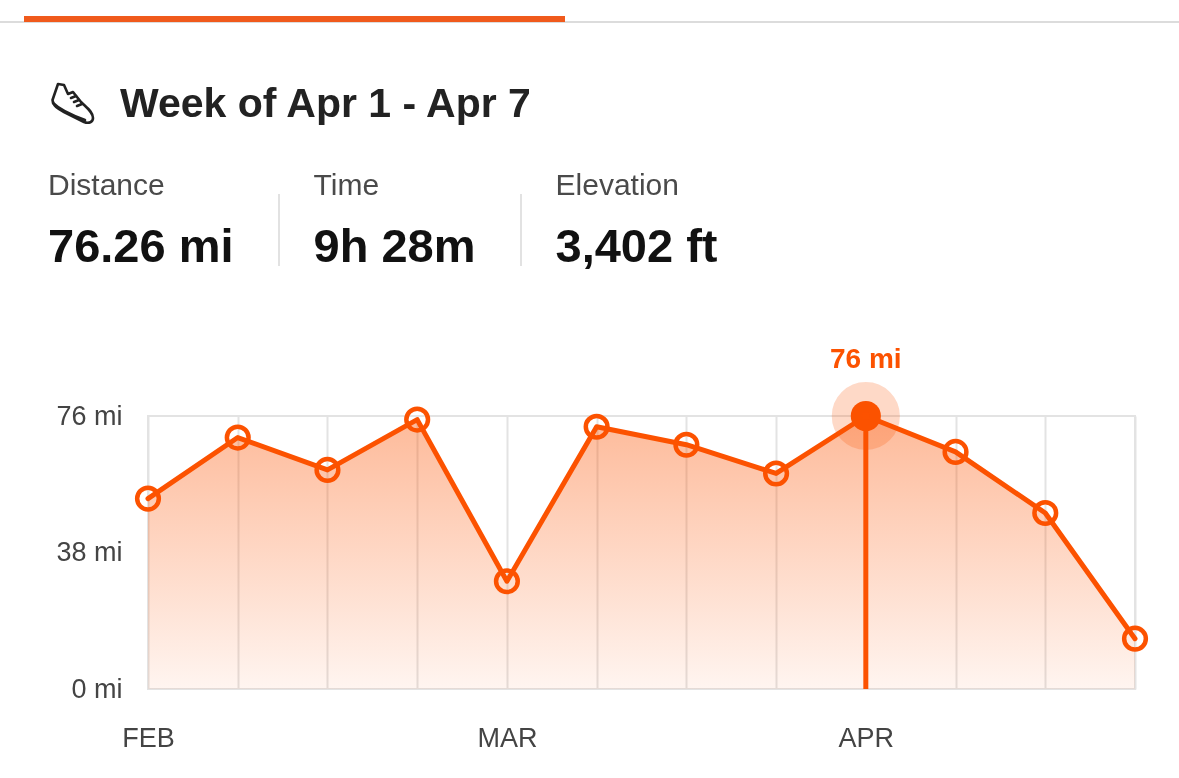 This screenshot has height=778, width=1179. I want to click on chart-title: Week of Apr 1 - Apr 7, so click(325, 103).